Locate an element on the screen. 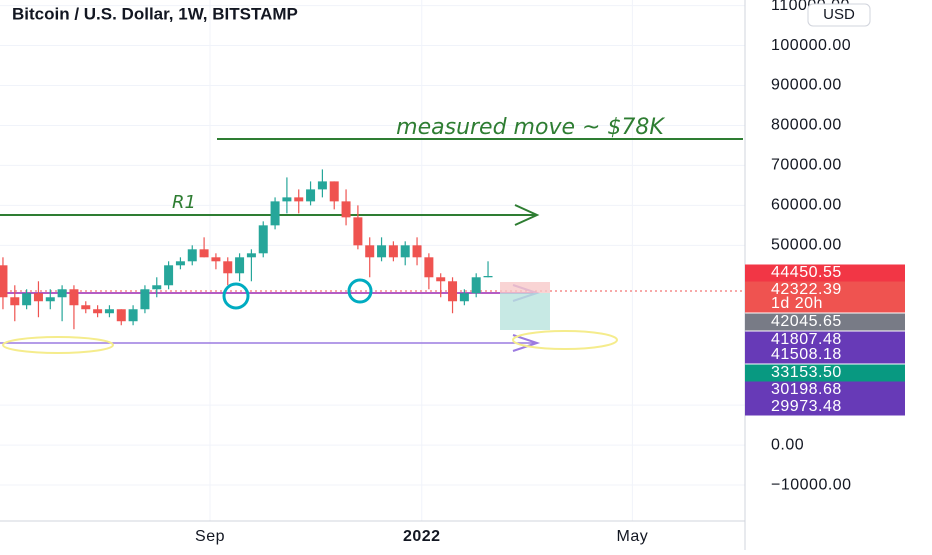  annotation: measured move ~ $78K is located at coordinates (530, 127).